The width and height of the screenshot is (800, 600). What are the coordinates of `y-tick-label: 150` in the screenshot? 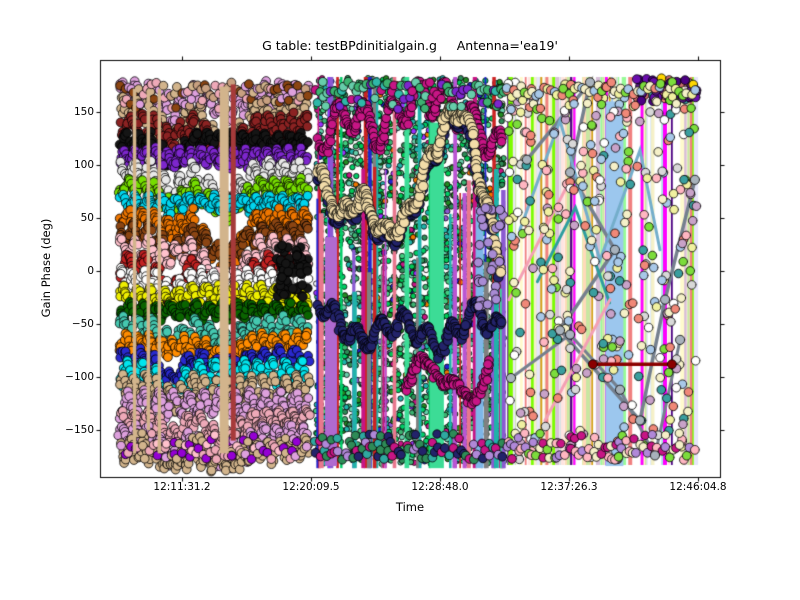 It's located at (83, 112).